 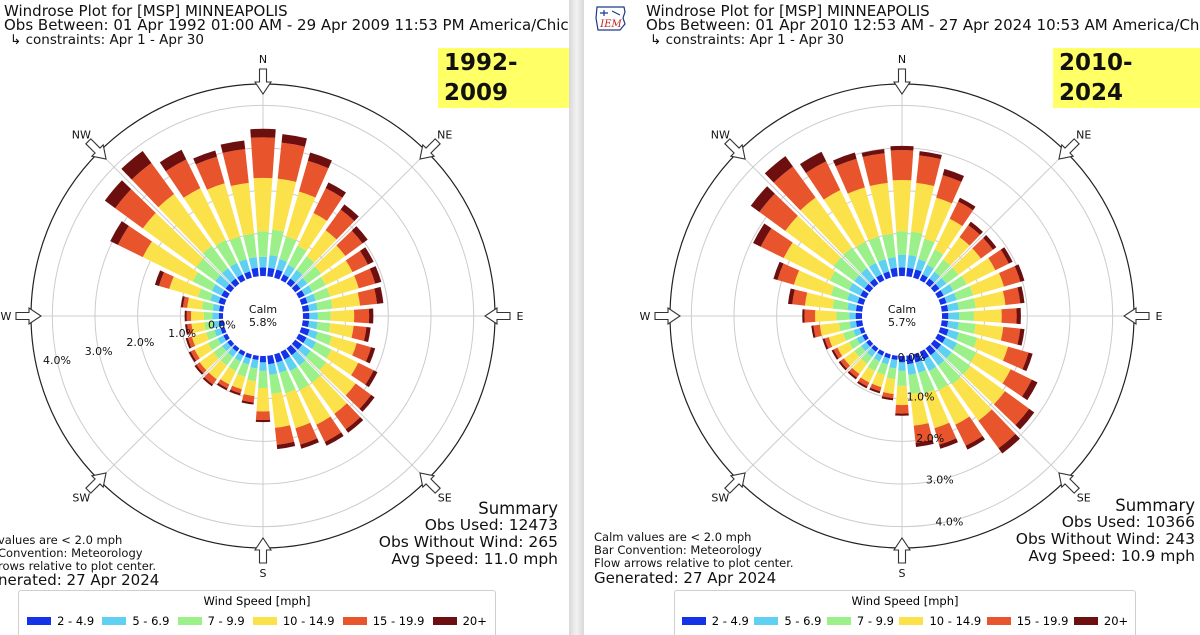 I want to click on obs-used: Obs Used: 12473, so click(x=491, y=525).